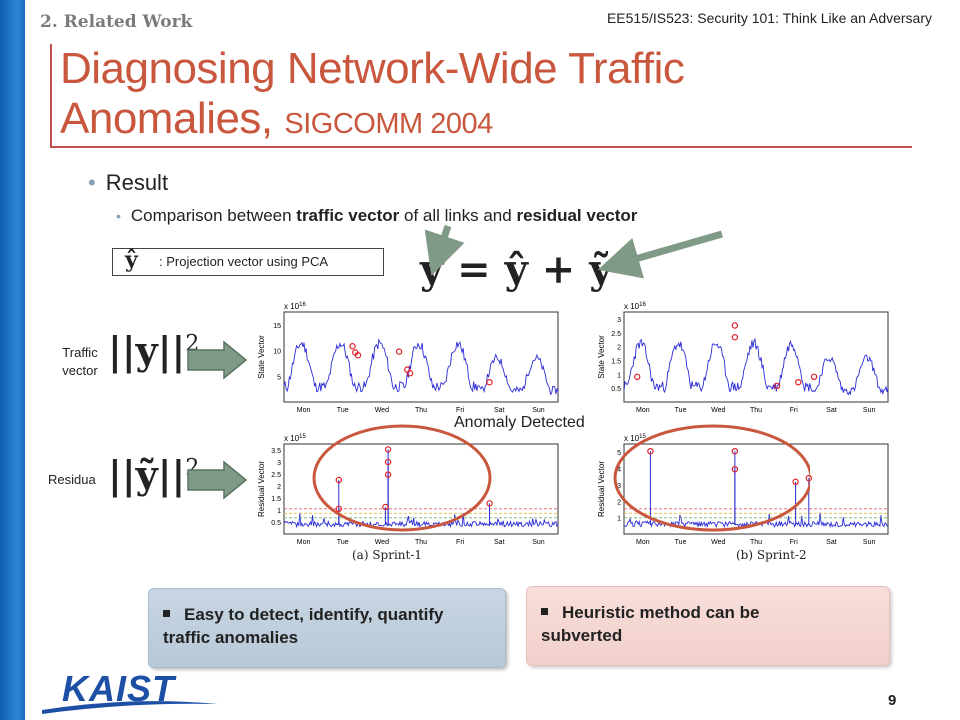 The image size is (960, 720). What do you see at coordinates (213, 215) in the screenshot?
I see `bullet-comparison-text: Comparison between` at bounding box center [213, 215].